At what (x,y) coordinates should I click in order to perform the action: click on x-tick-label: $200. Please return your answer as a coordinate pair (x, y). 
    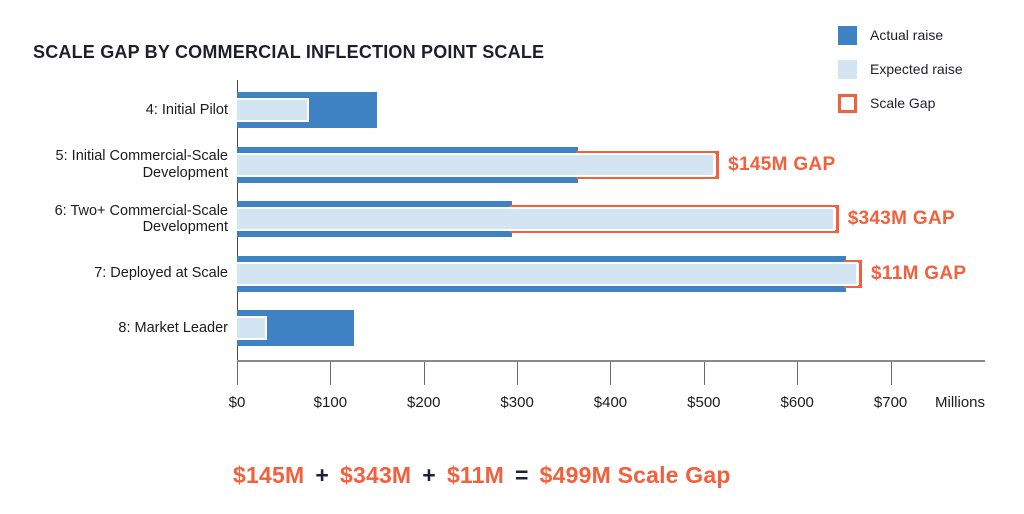
    Looking at the image, I should click on (424, 402).